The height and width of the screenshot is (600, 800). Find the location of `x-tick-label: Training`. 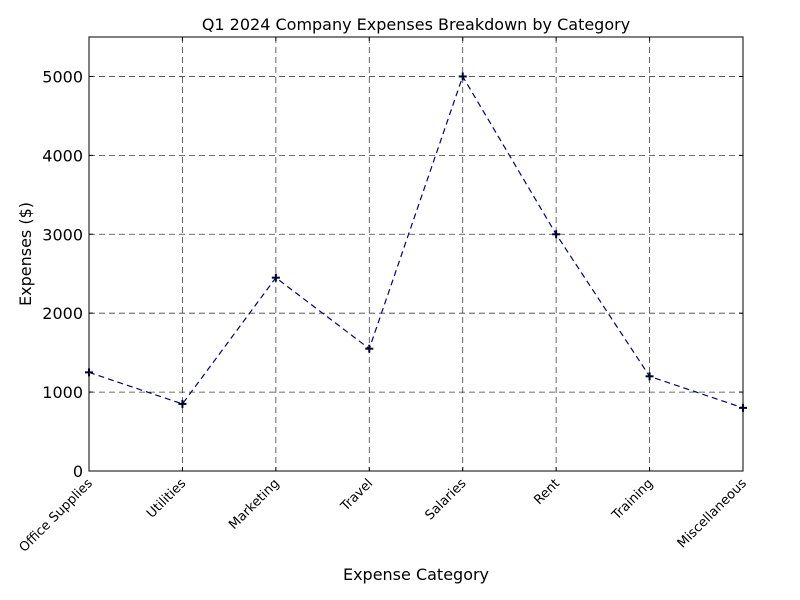

x-tick-label: Training is located at coordinates (633, 500).